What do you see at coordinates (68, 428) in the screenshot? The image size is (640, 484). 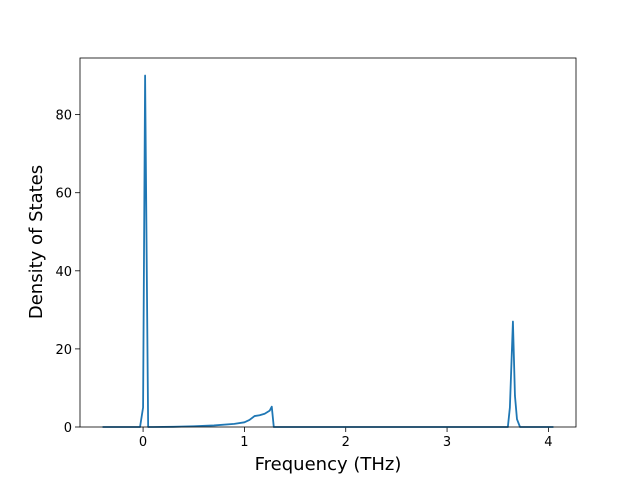 I see `y-tick-label: 0` at bounding box center [68, 428].